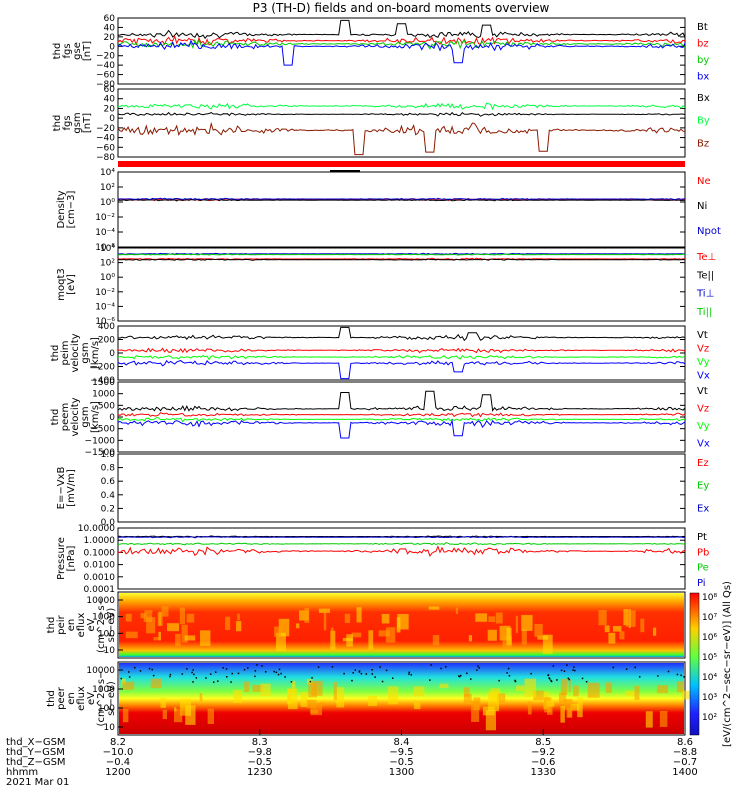 The image size is (750, 800). What do you see at coordinates (402, 254) in the screenshot?
I see `series-line-temperature` at bounding box center [402, 254].